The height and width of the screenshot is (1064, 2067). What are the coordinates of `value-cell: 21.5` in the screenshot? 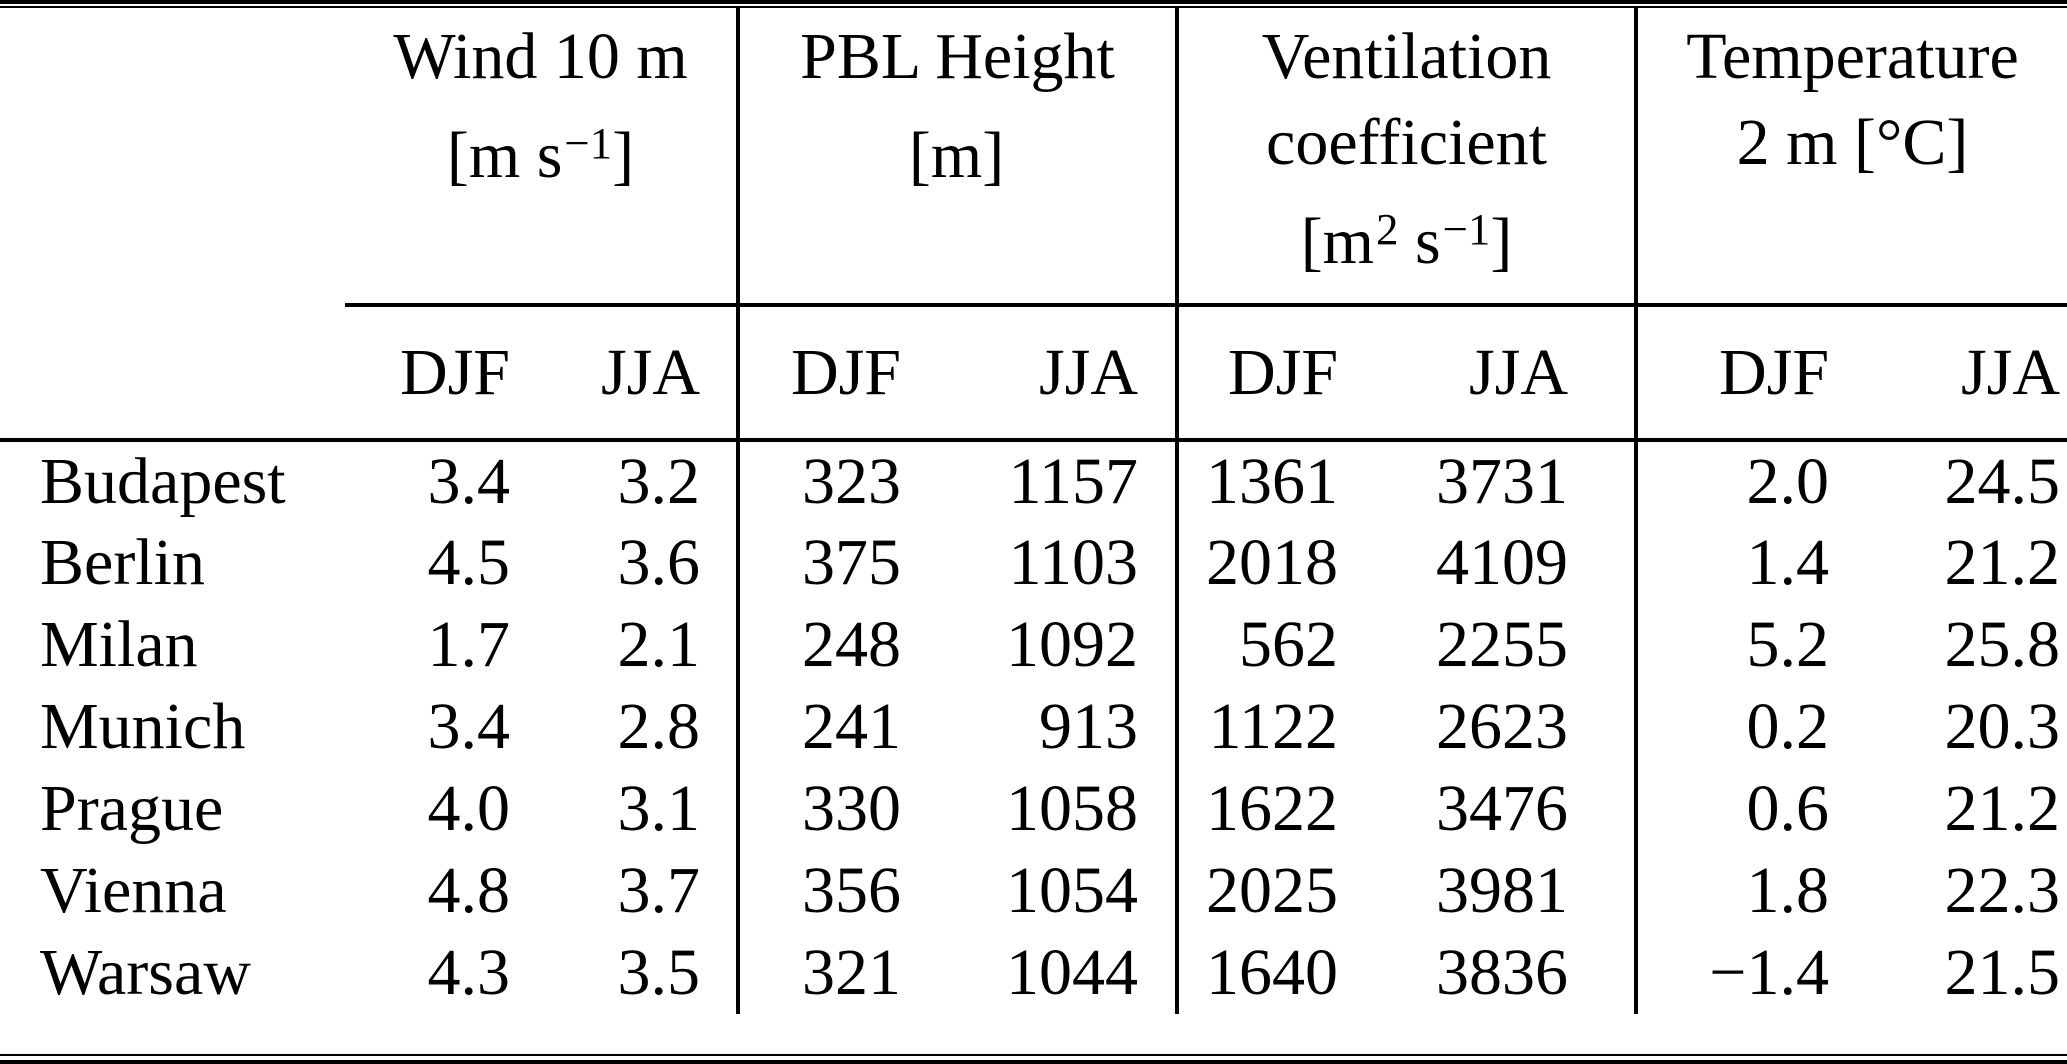 It's located at (2002, 972).